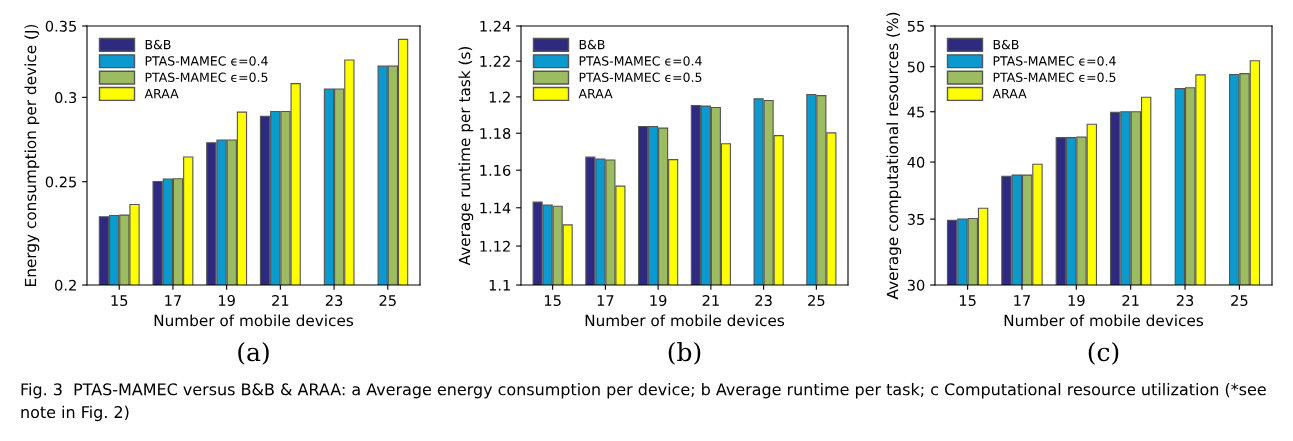 The height and width of the screenshot is (441, 1293). Describe the element at coordinates (915, 26) in the screenshot. I see `y-tick-label: 55` at that location.